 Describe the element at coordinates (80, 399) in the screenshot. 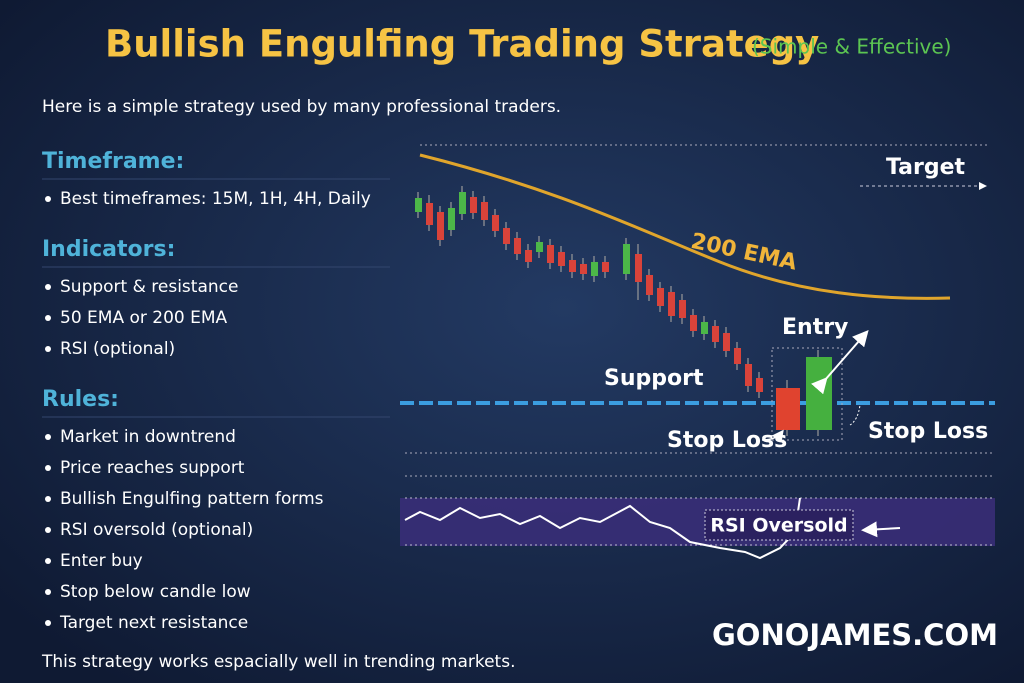

I see `section-heading: Rules:` at that location.